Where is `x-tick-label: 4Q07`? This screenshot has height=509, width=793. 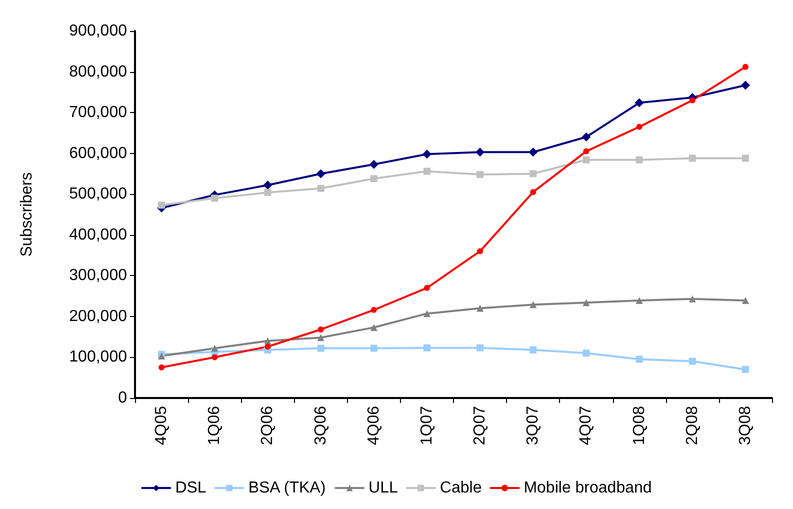 x-tick-label: 4Q07 is located at coordinates (586, 426).